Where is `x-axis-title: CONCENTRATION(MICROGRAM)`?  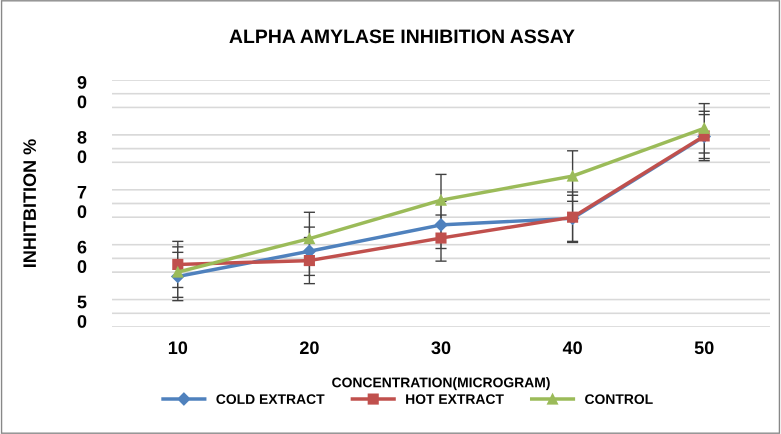
x-axis-title: CONCENTRATION(MICROGRAM) is located at coordinates (441, 383).